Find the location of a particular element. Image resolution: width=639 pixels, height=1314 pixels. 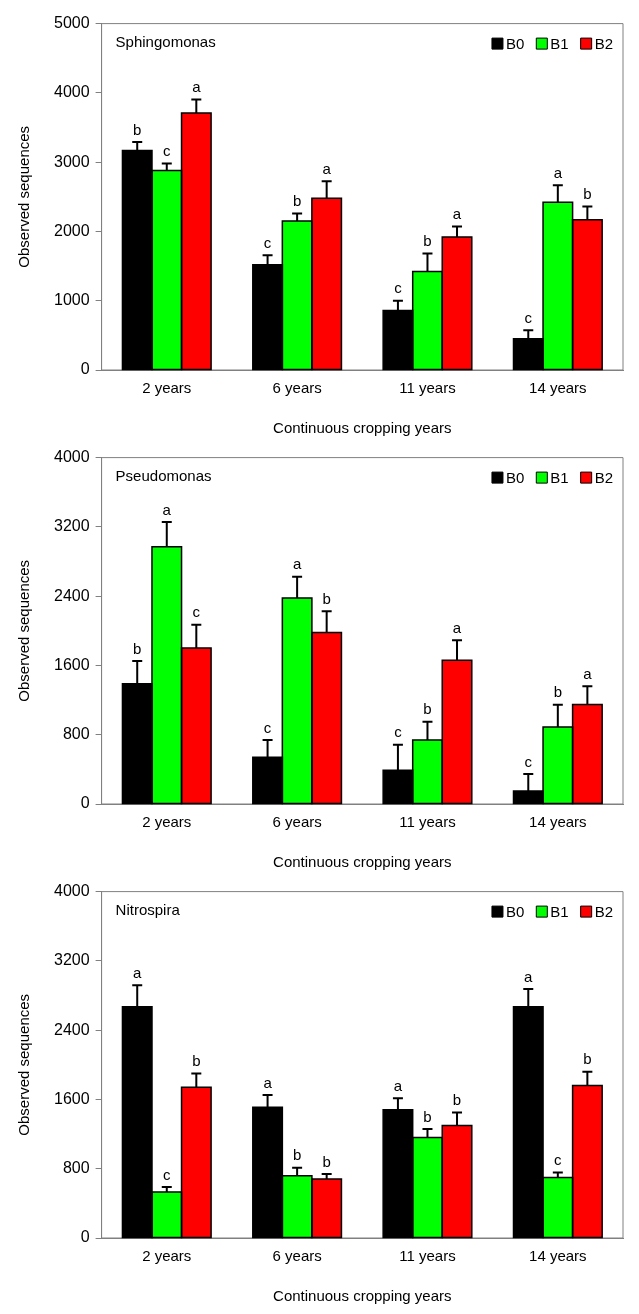

y-tick-label: 5000 is located at coordinates (72, 23).